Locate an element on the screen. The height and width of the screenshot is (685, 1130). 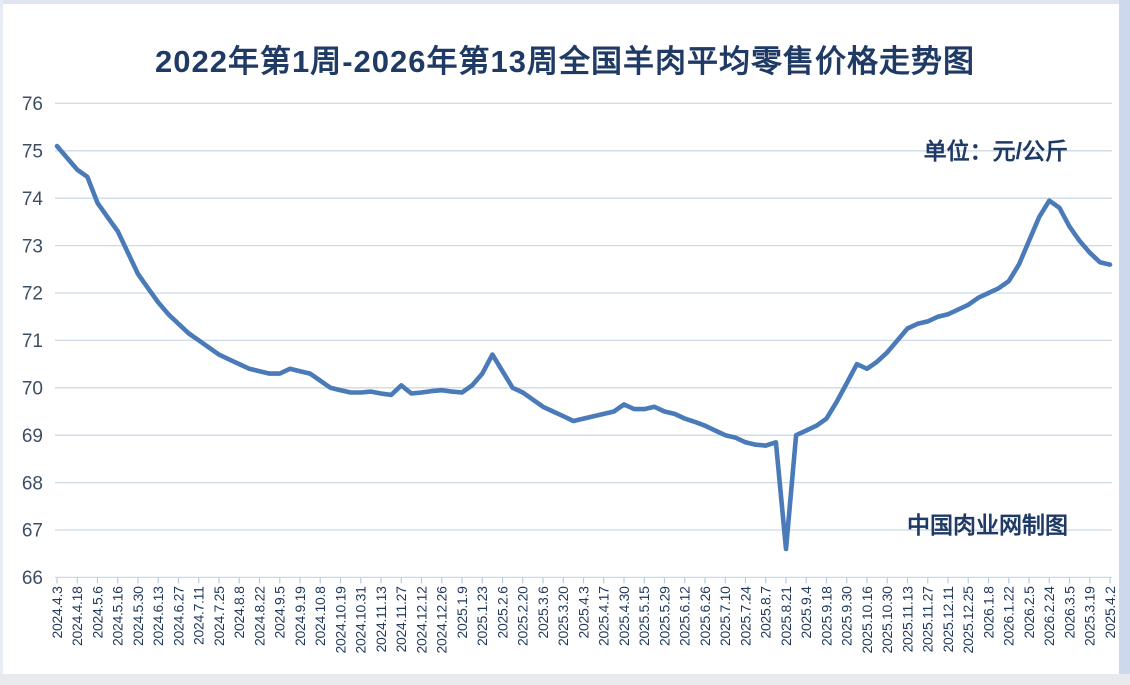
x-tick-label: 2025.5.29 is located at coordinates (664, 616).